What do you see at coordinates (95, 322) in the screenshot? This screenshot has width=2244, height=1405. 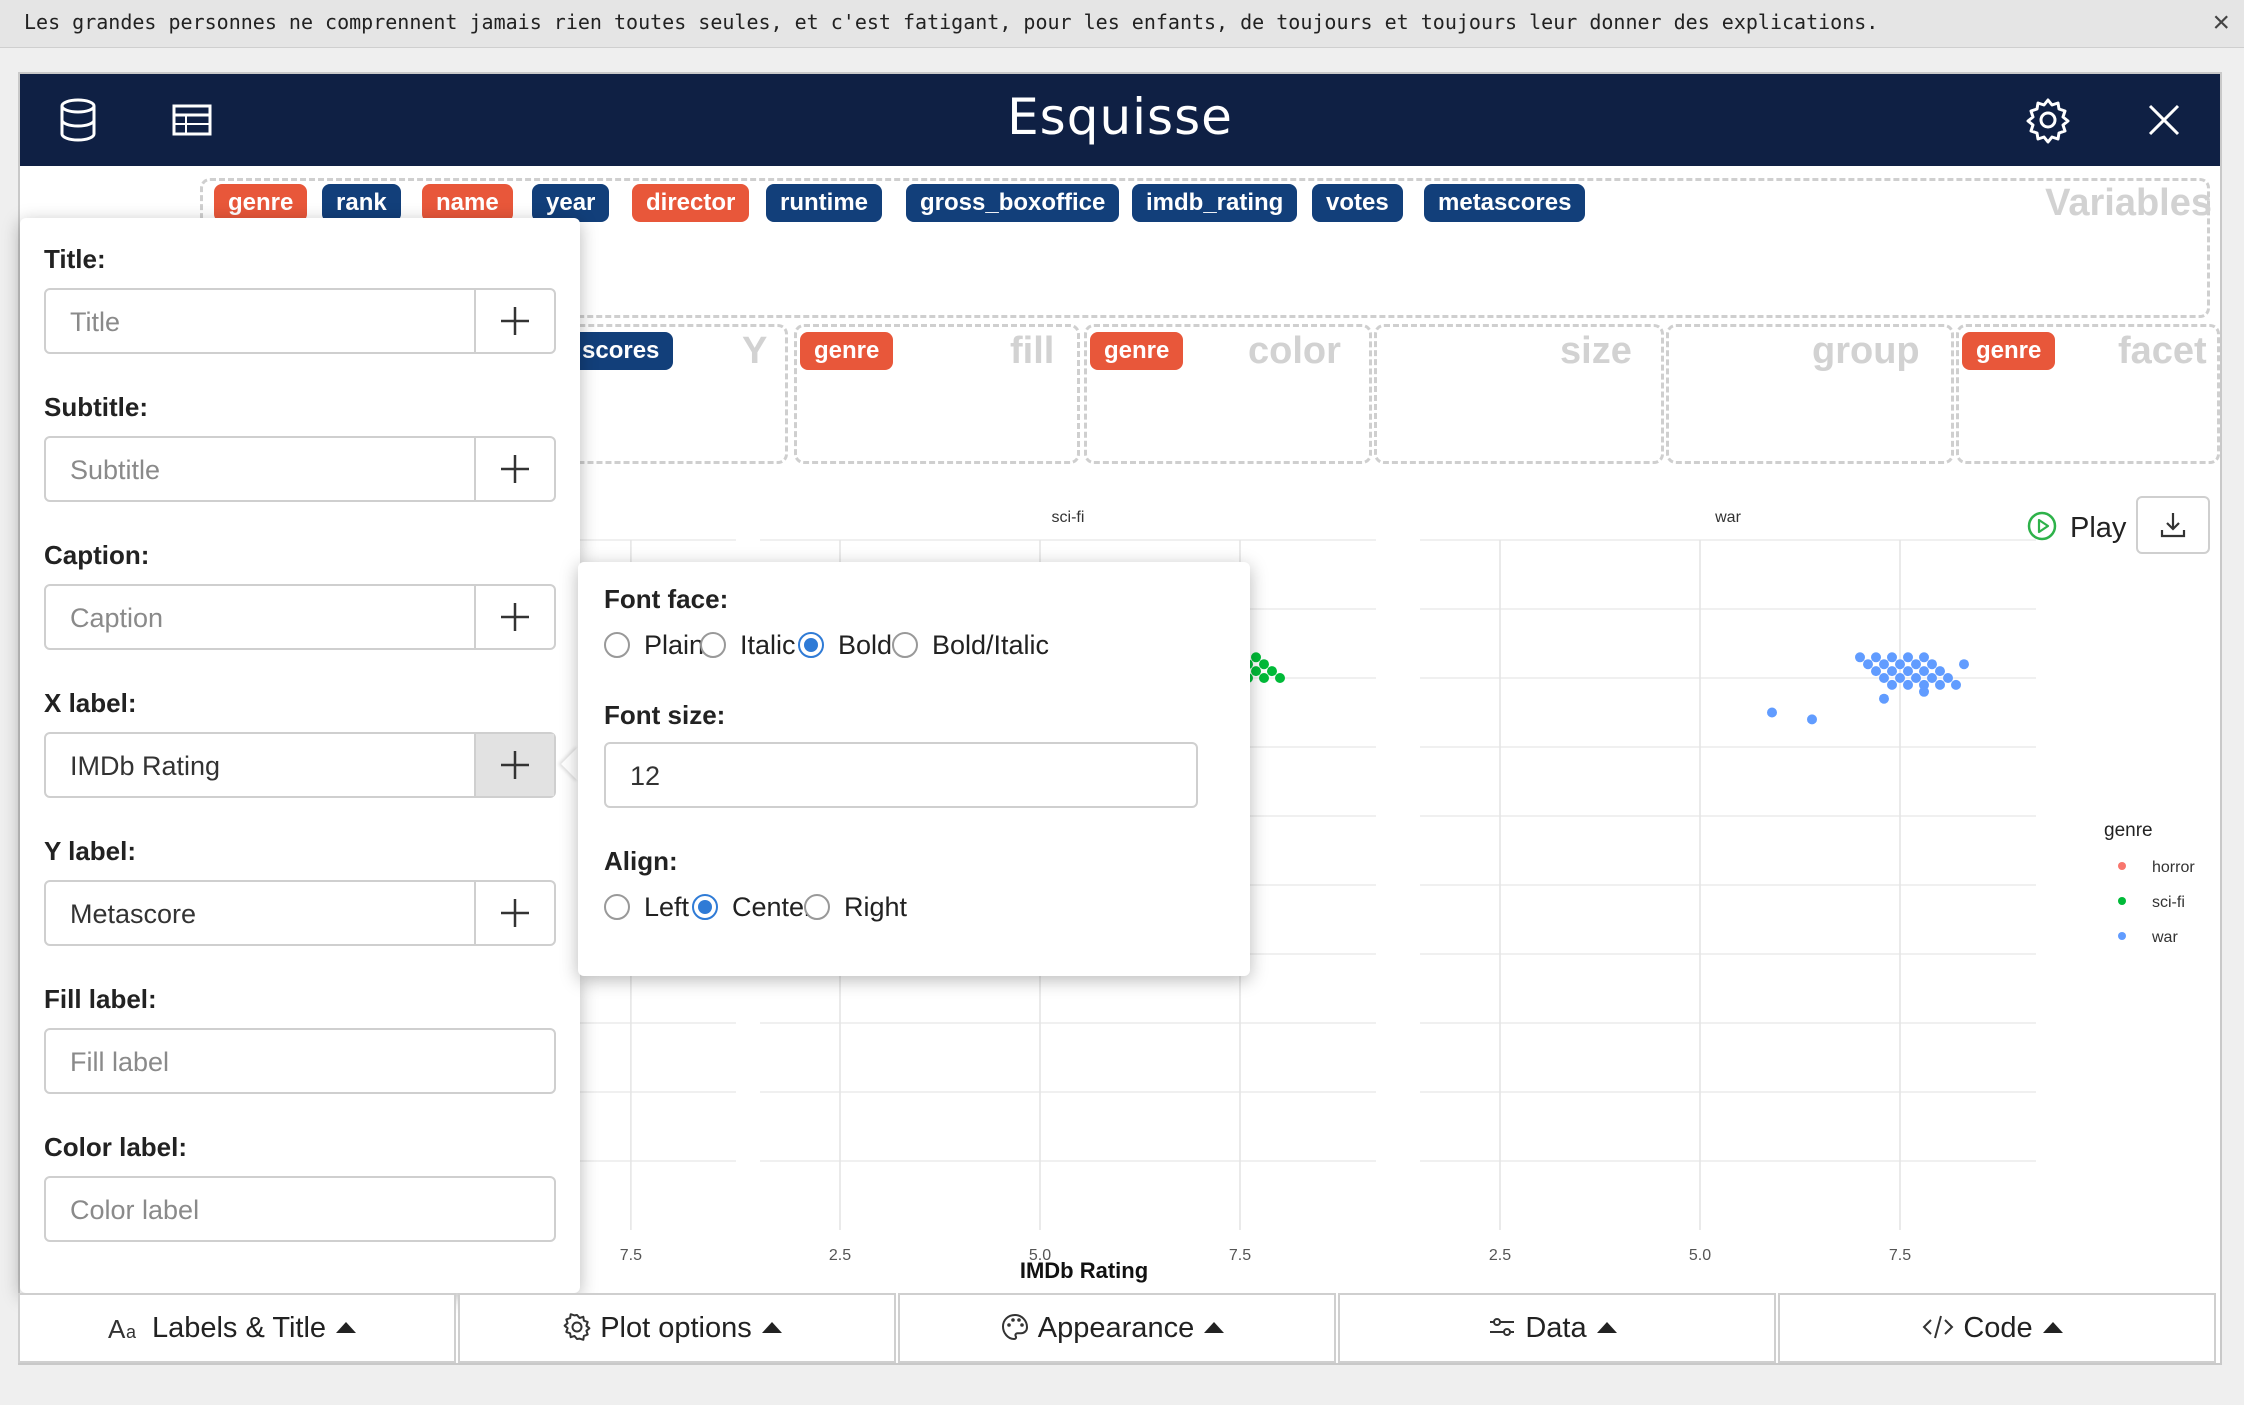 I see `title-placeholder: Title` at bounding box center [95, 322].